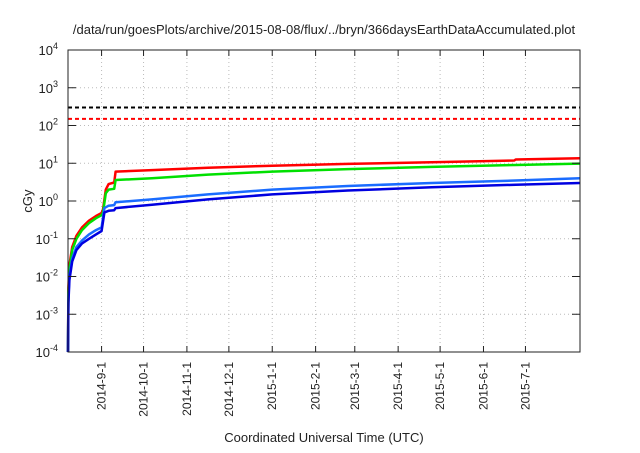 This screenshot has width=640, height=453. Describe the element at coordinates (316, 386) in the screenshot. I see `x-tick-label: 2015-2-1` at that location.